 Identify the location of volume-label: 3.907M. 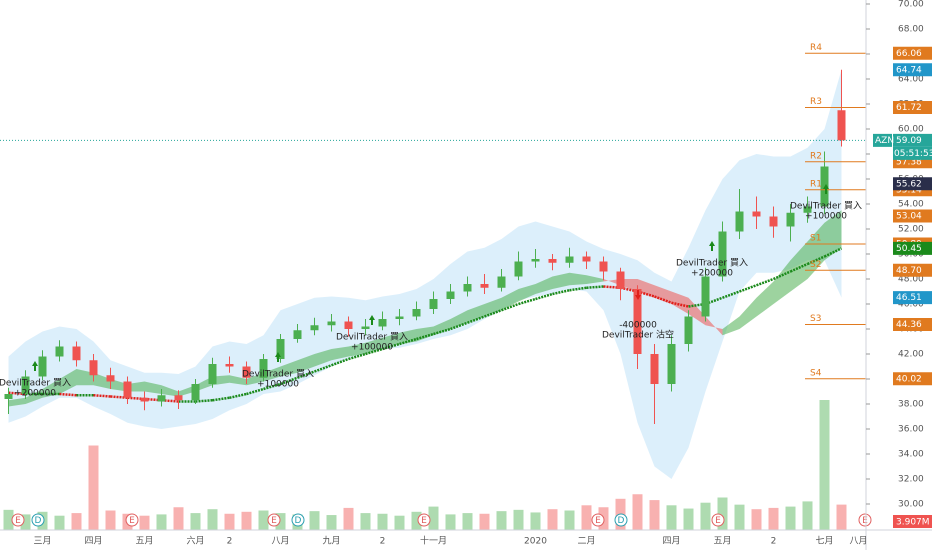
(913, 523).